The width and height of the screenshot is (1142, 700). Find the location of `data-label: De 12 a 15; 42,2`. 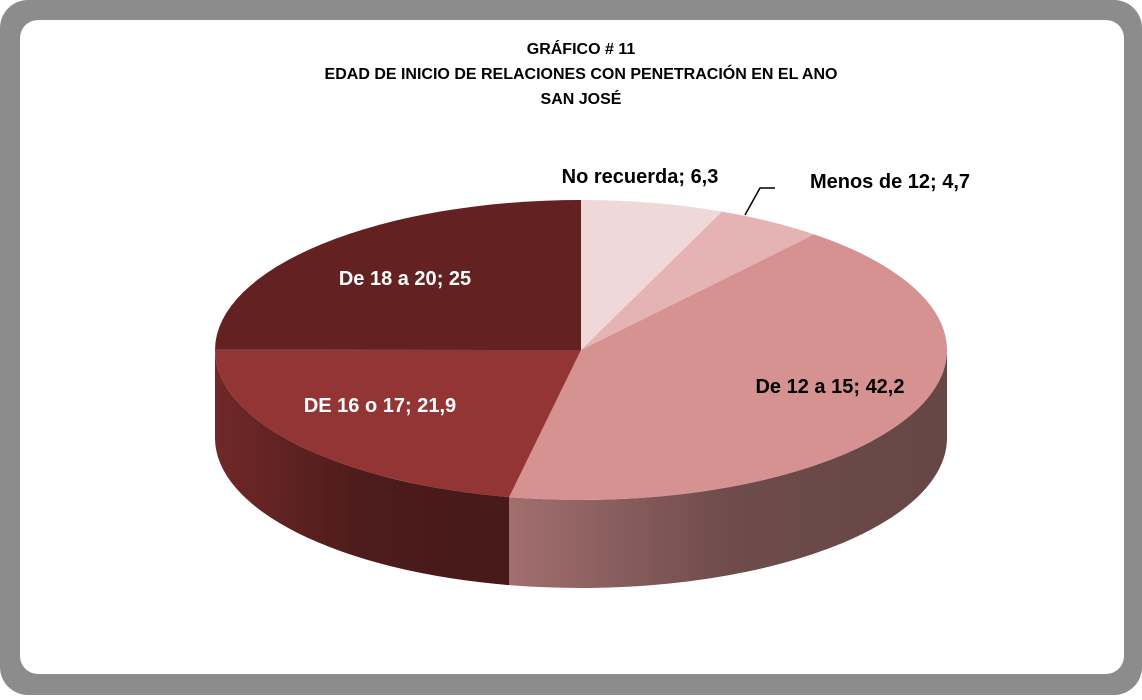

data-label: De 12 a 15; 42,2 is located at coordinates (829, 387).